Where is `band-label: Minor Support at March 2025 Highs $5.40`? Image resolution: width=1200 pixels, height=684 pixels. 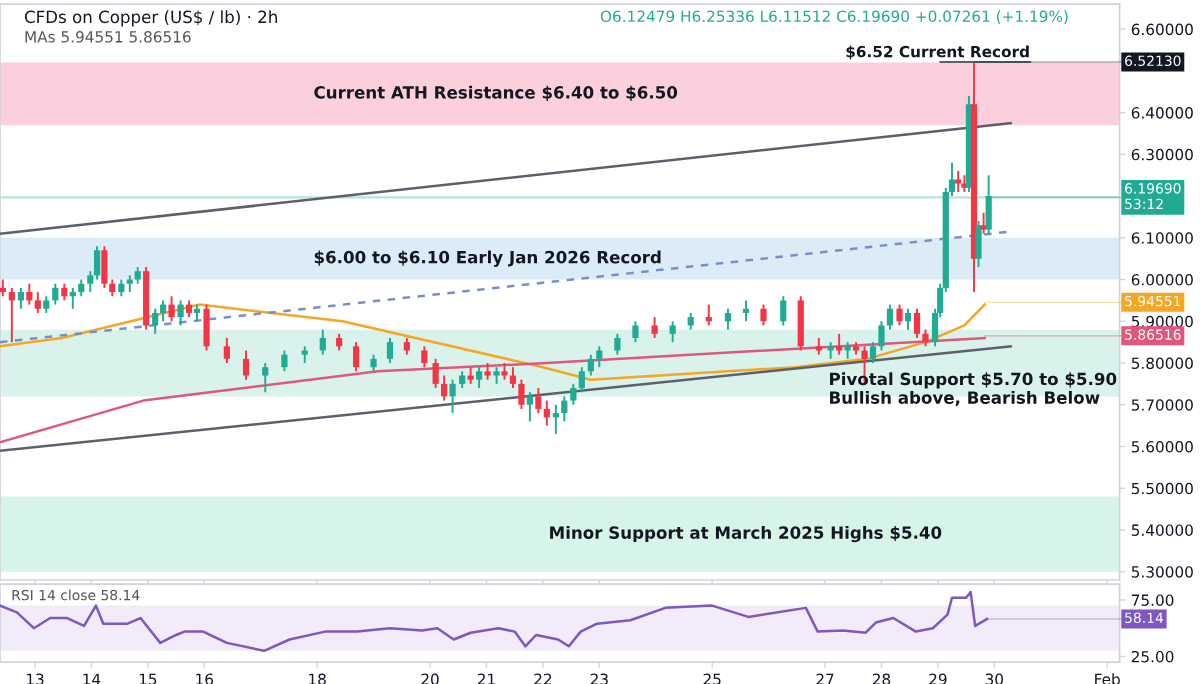 band-label: Minor Support at March 2025 Highs $5.40 is located at coordinates (746, 534).